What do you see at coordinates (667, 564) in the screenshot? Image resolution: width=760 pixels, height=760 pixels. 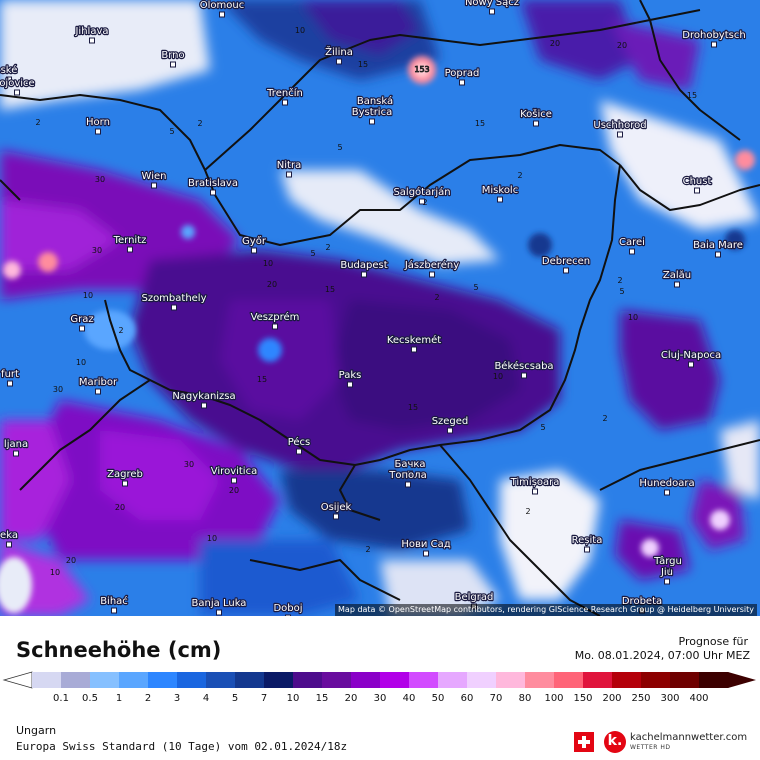 I see `city-marker: Târgu` at bounding box center [667, 564].